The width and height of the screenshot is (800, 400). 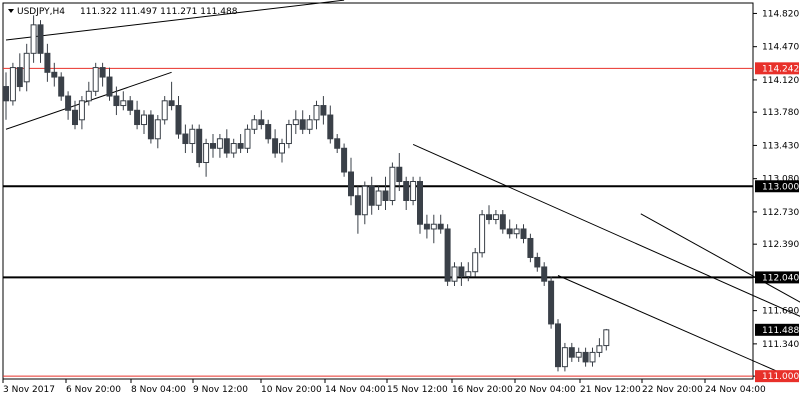 I want to click on price-tag-label: 112.040, so click(x=780, y=278).